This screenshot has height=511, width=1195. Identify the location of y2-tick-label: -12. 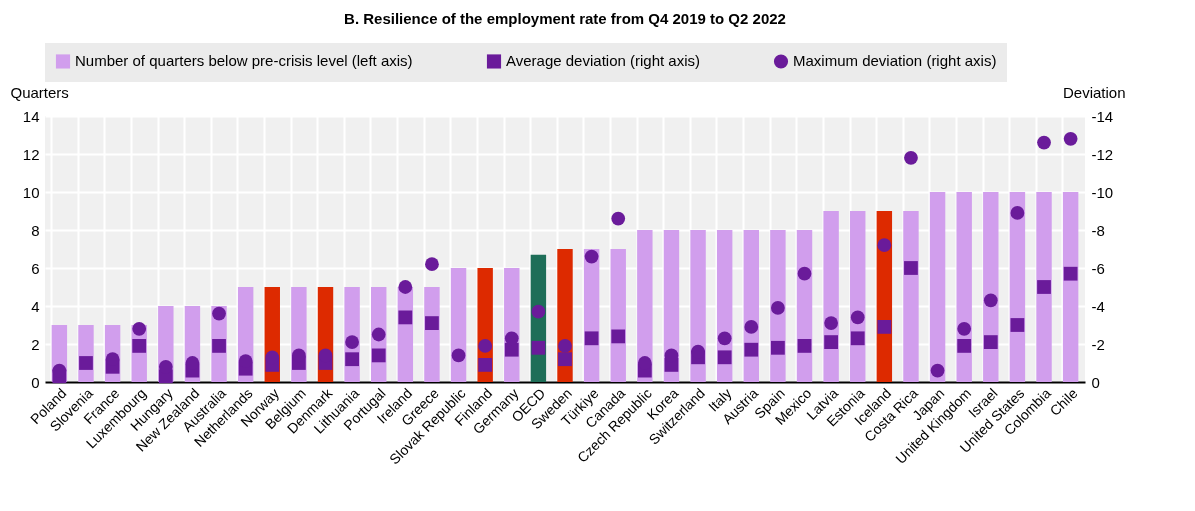
(1102, 154).